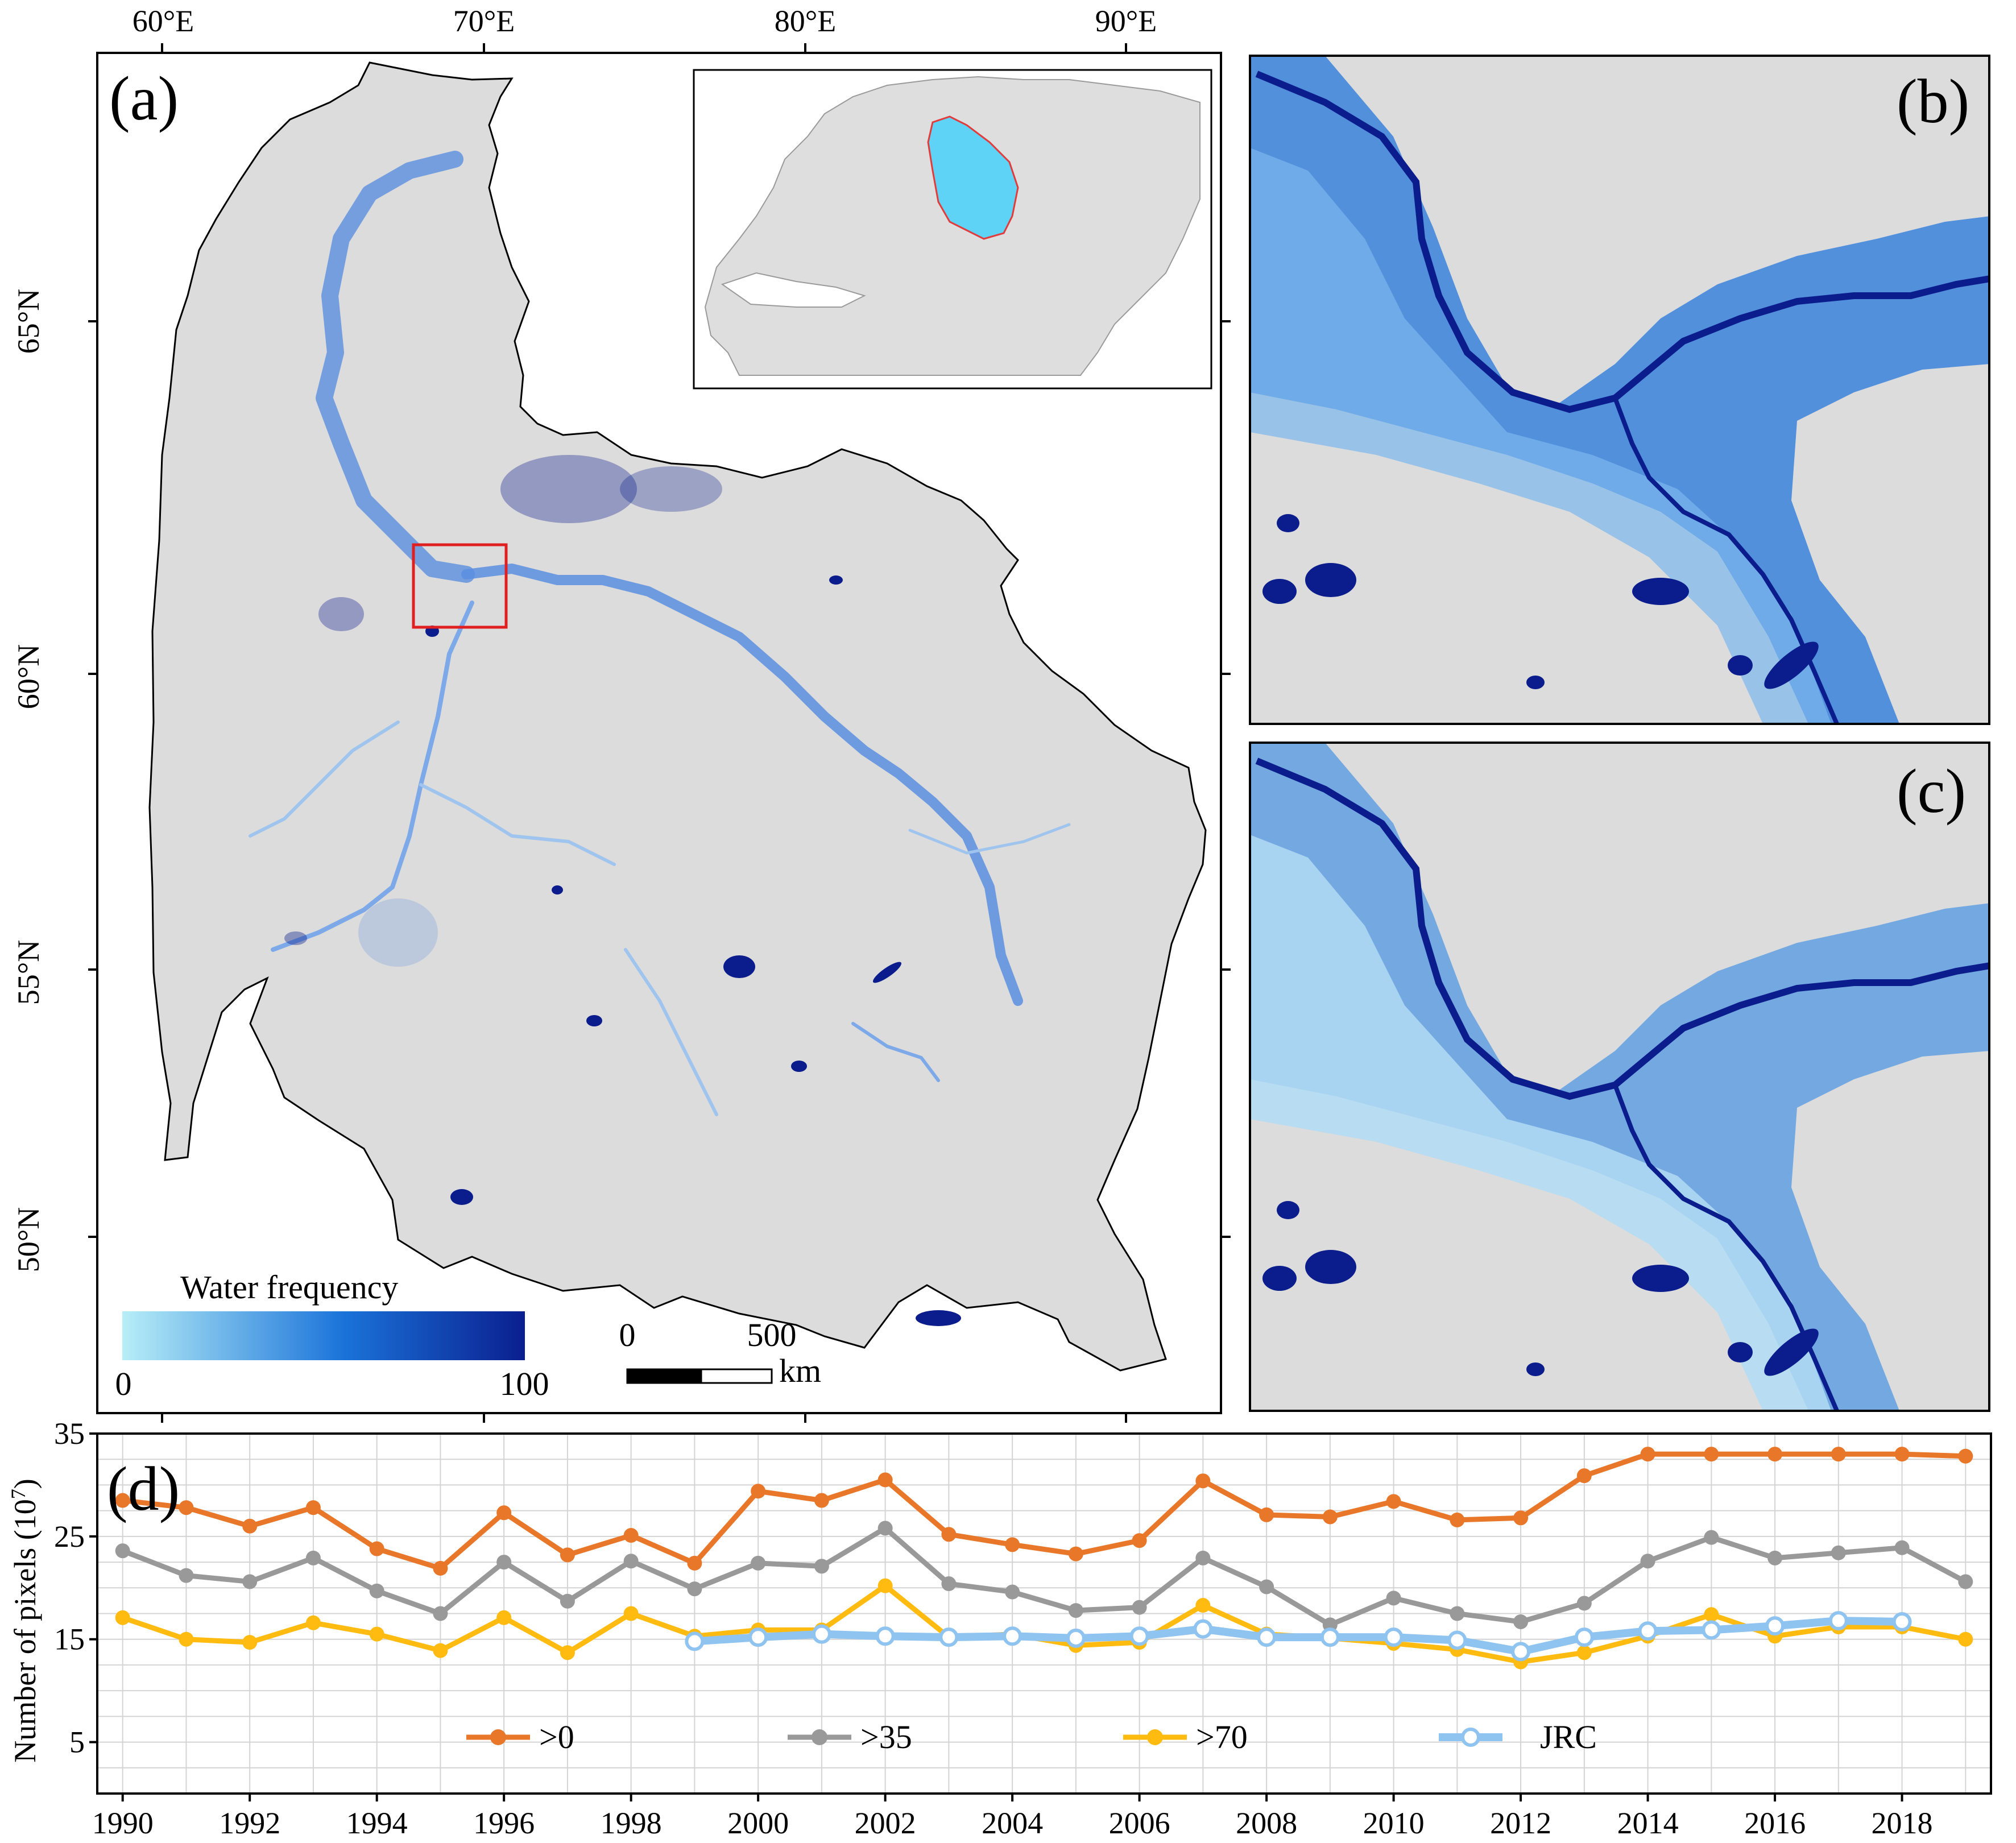  What do you see at coordinates (1518, 1736) in the screenshot?
I see `legend-item: JRC` at bounding box center [1518, 1736].